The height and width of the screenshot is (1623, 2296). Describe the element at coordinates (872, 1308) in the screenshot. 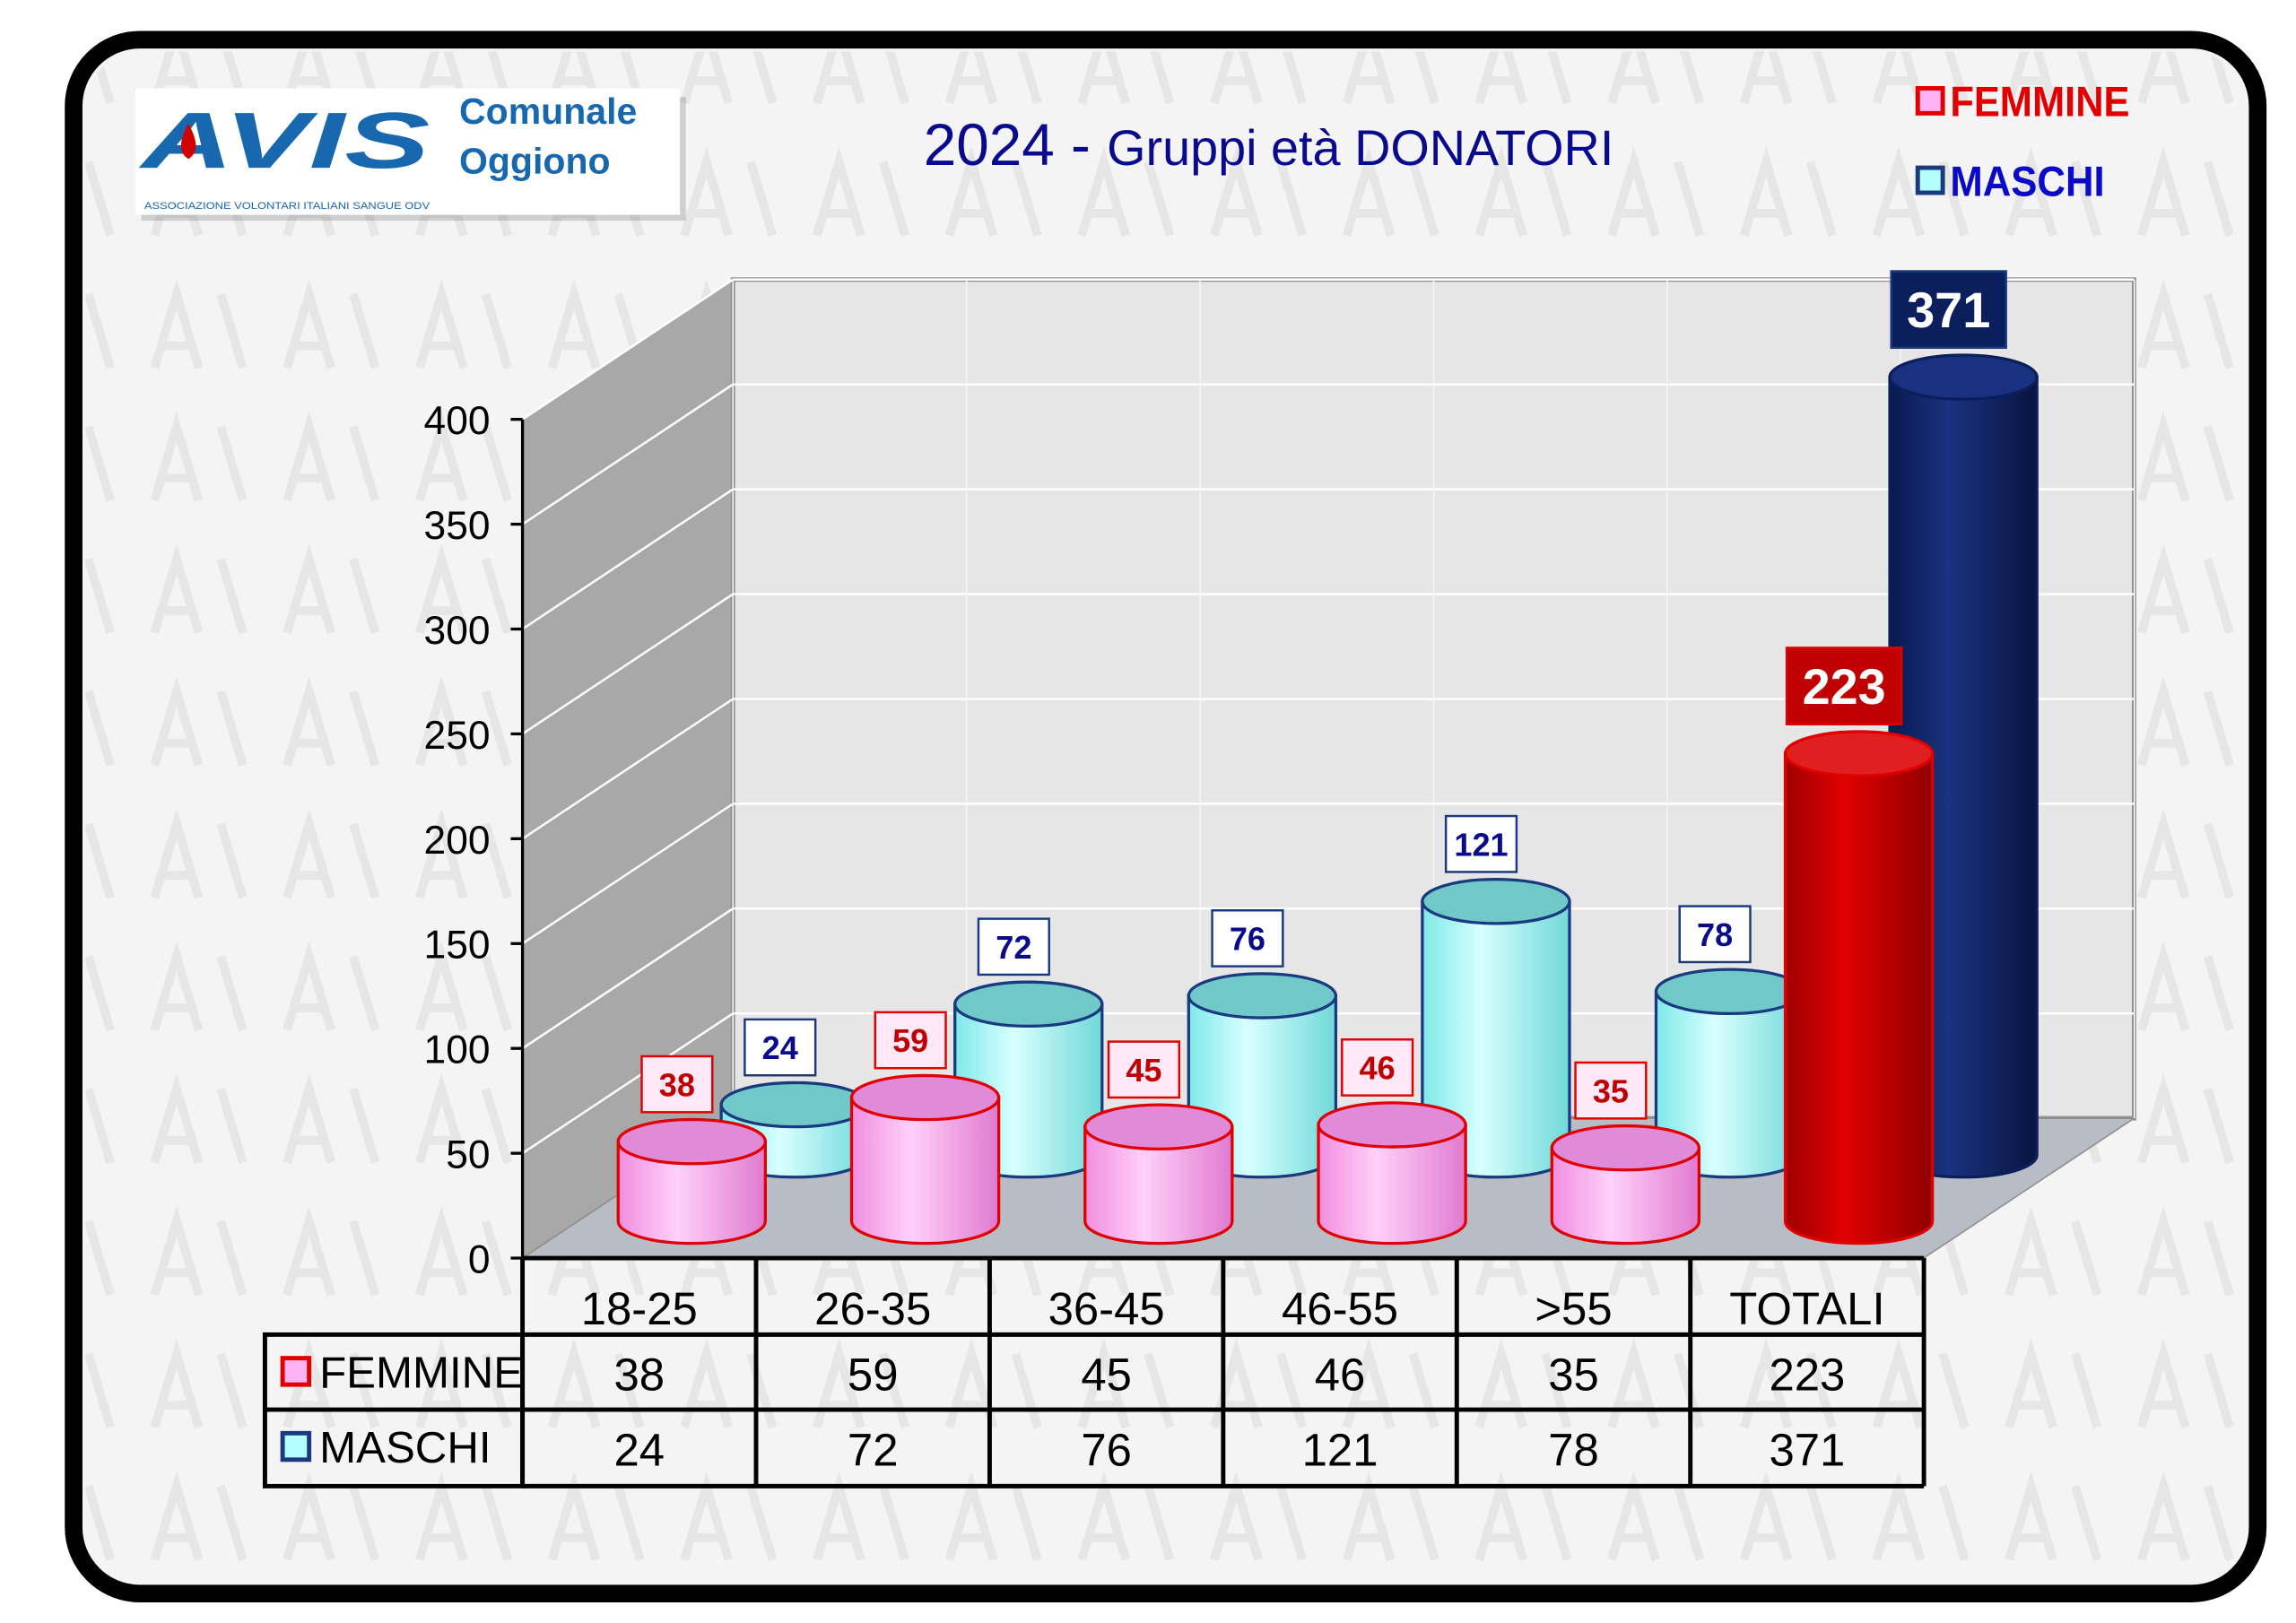

I see `x-category-label: 26-35` at that location.